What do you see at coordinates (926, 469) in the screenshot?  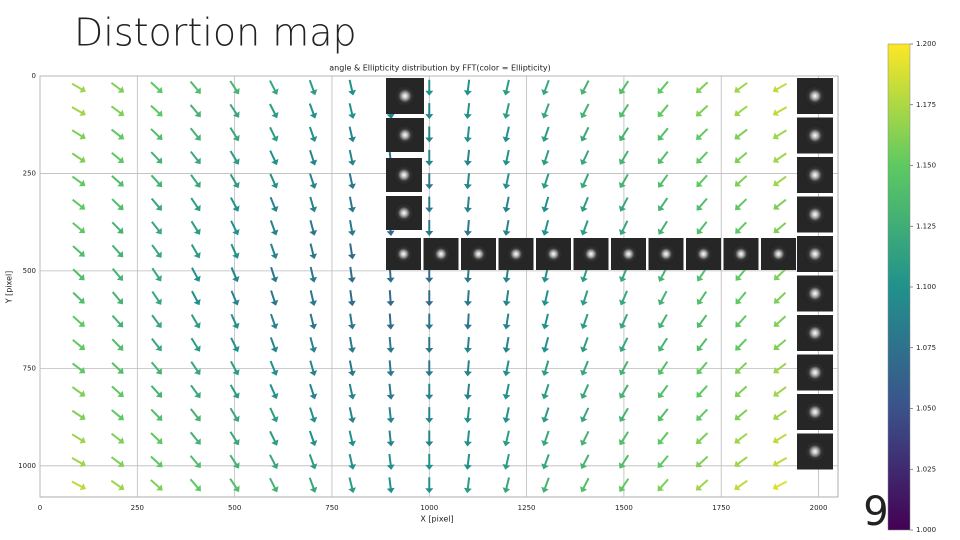 I see `colorbar-tick-label: 1.025` at bounding box center [926, 469].